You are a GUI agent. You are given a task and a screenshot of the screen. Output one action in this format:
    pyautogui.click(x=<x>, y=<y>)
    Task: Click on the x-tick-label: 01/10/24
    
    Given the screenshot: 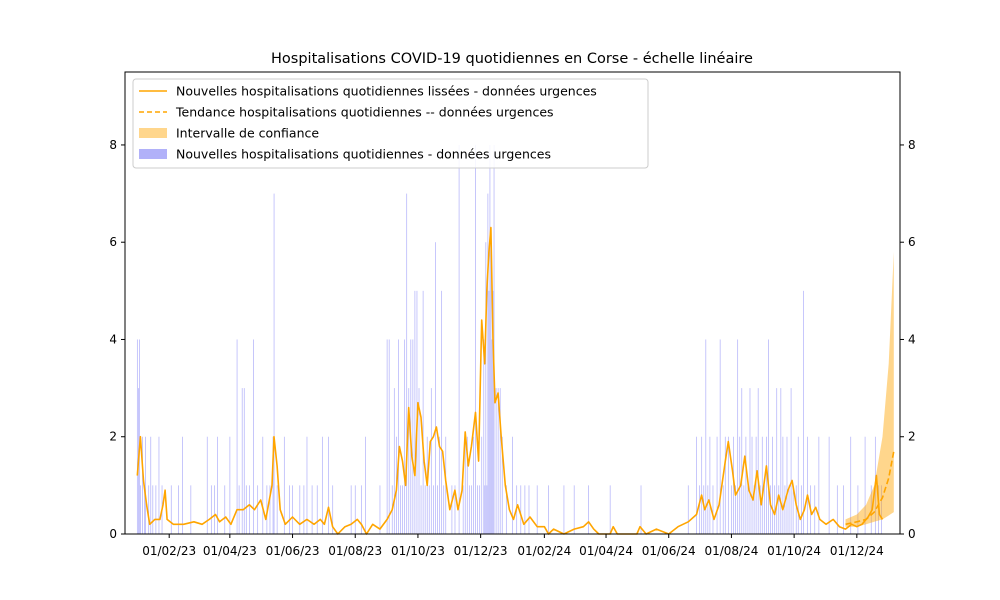 What is the action you would take?
    pyautogui.click(x=794, y=551)
    